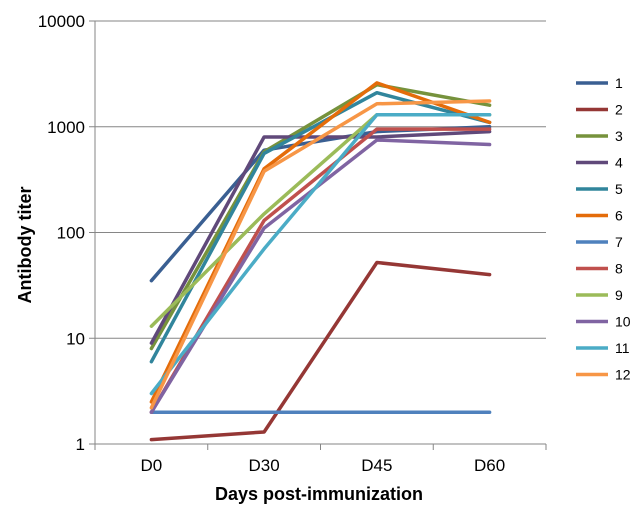 This screenshot has height=509, width=636. I want to click on legend-label-1: 1, so click(619, 83).